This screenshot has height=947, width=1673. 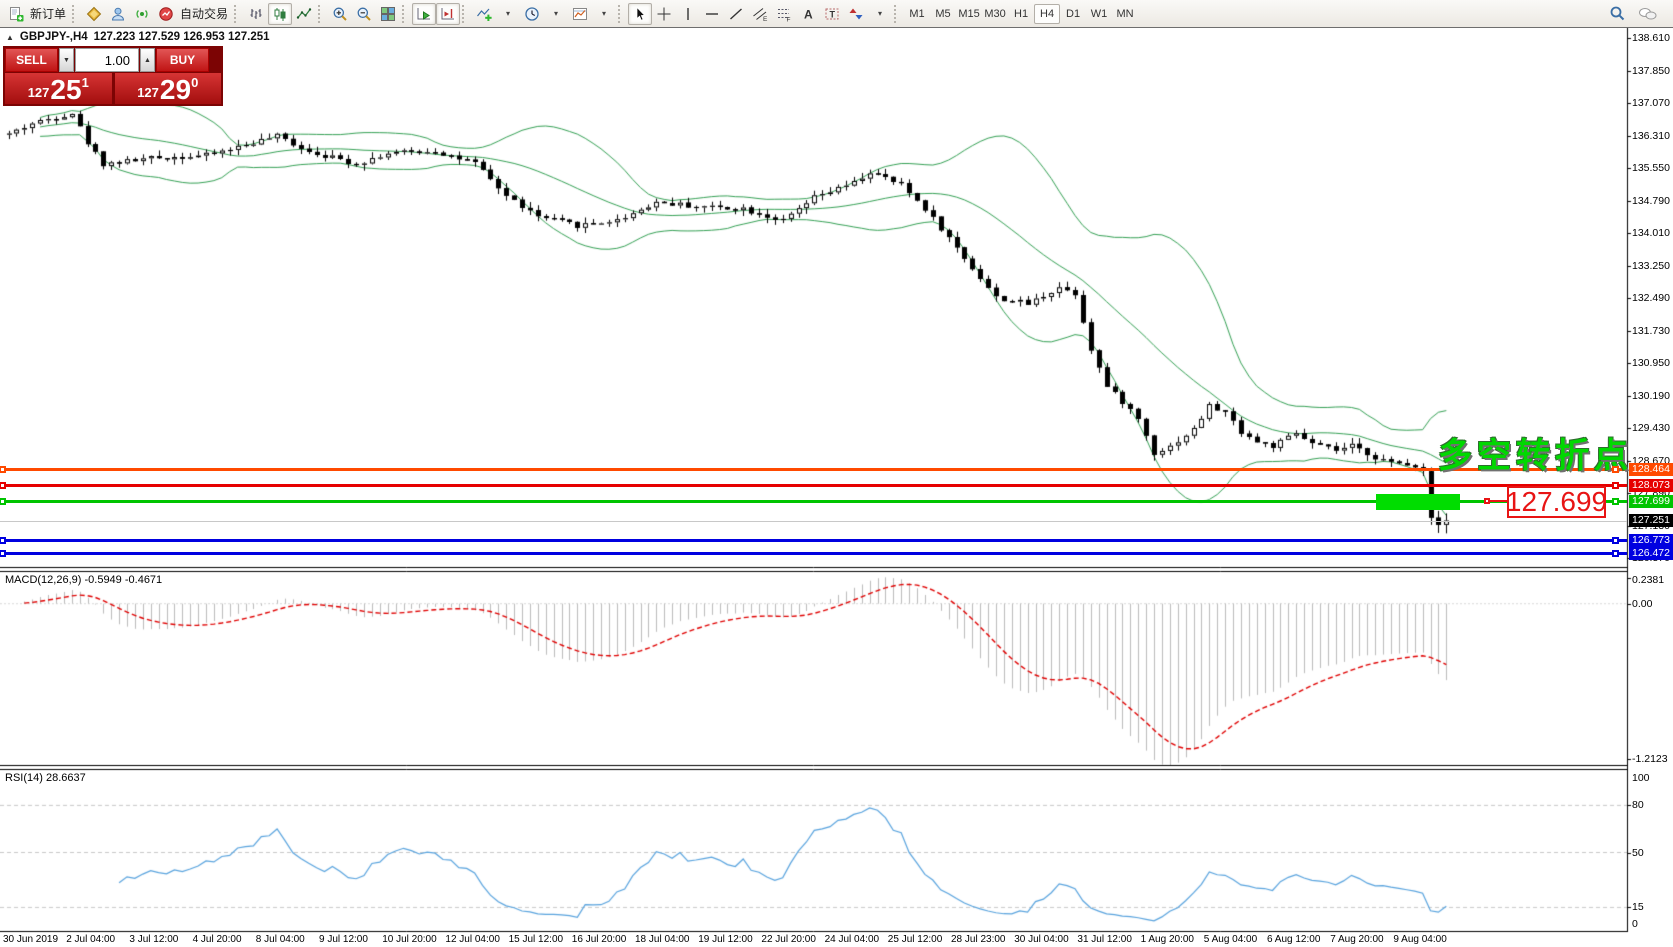 I want to click on trendline-button, so click(x=736, y=14).